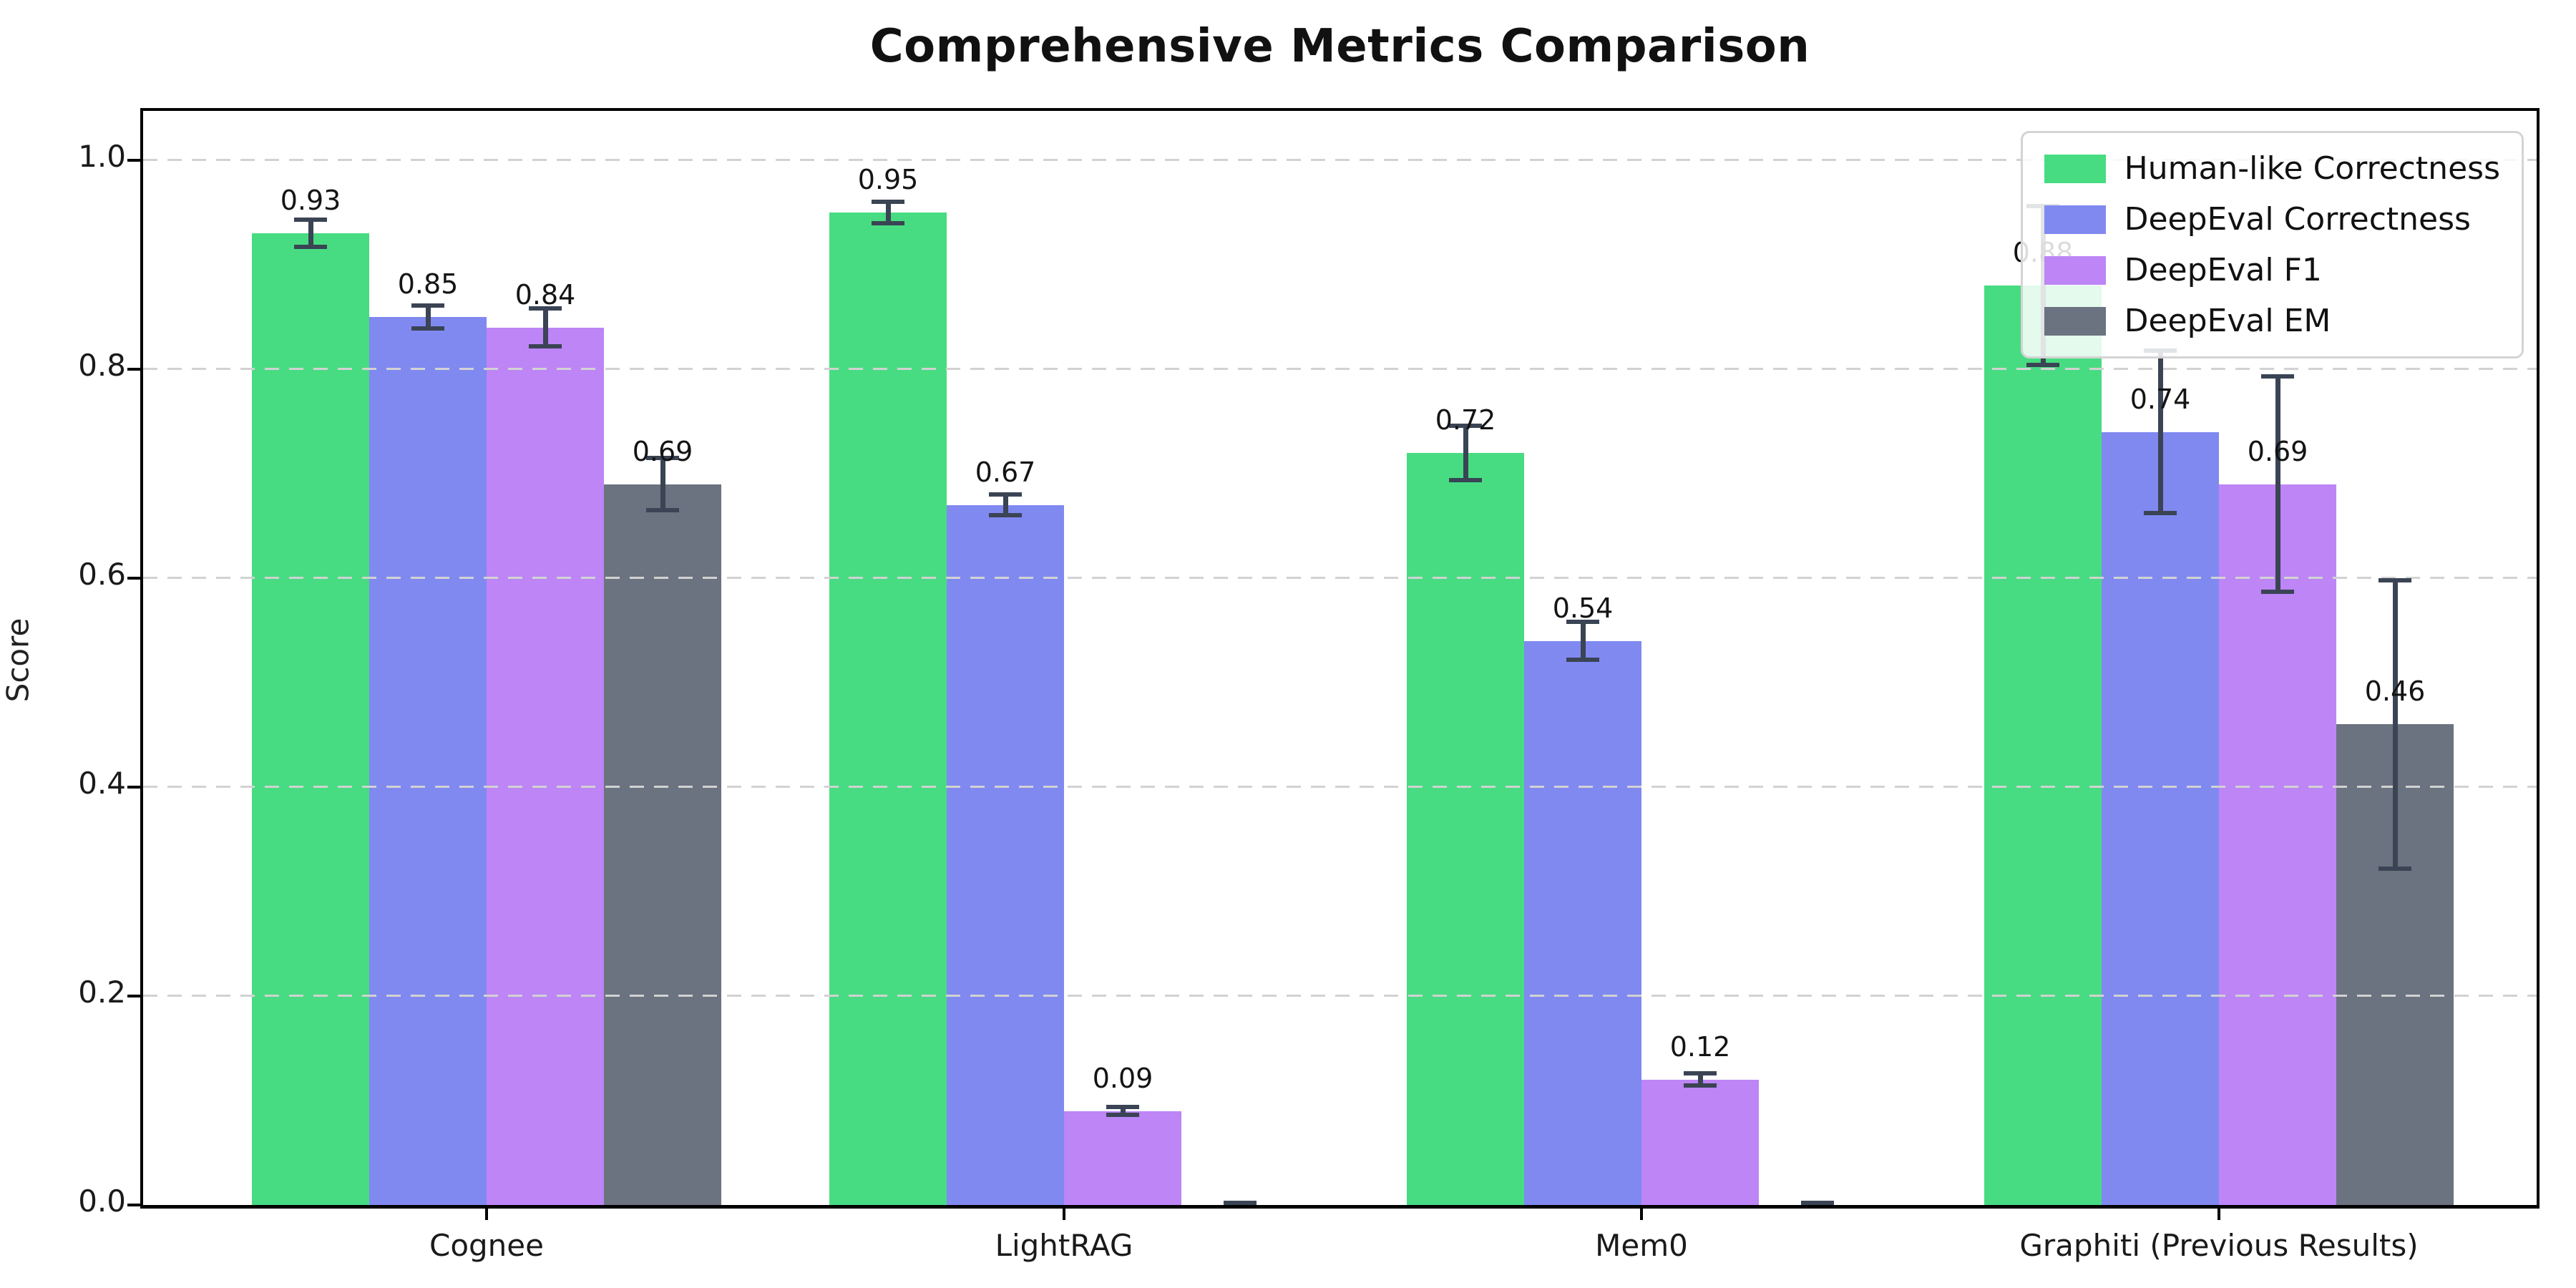 The image size is (2576, 1288). Describe the element at coordinates (1583, 608) in the screenshot. I see `bar-value-label: 0.54` at that location.